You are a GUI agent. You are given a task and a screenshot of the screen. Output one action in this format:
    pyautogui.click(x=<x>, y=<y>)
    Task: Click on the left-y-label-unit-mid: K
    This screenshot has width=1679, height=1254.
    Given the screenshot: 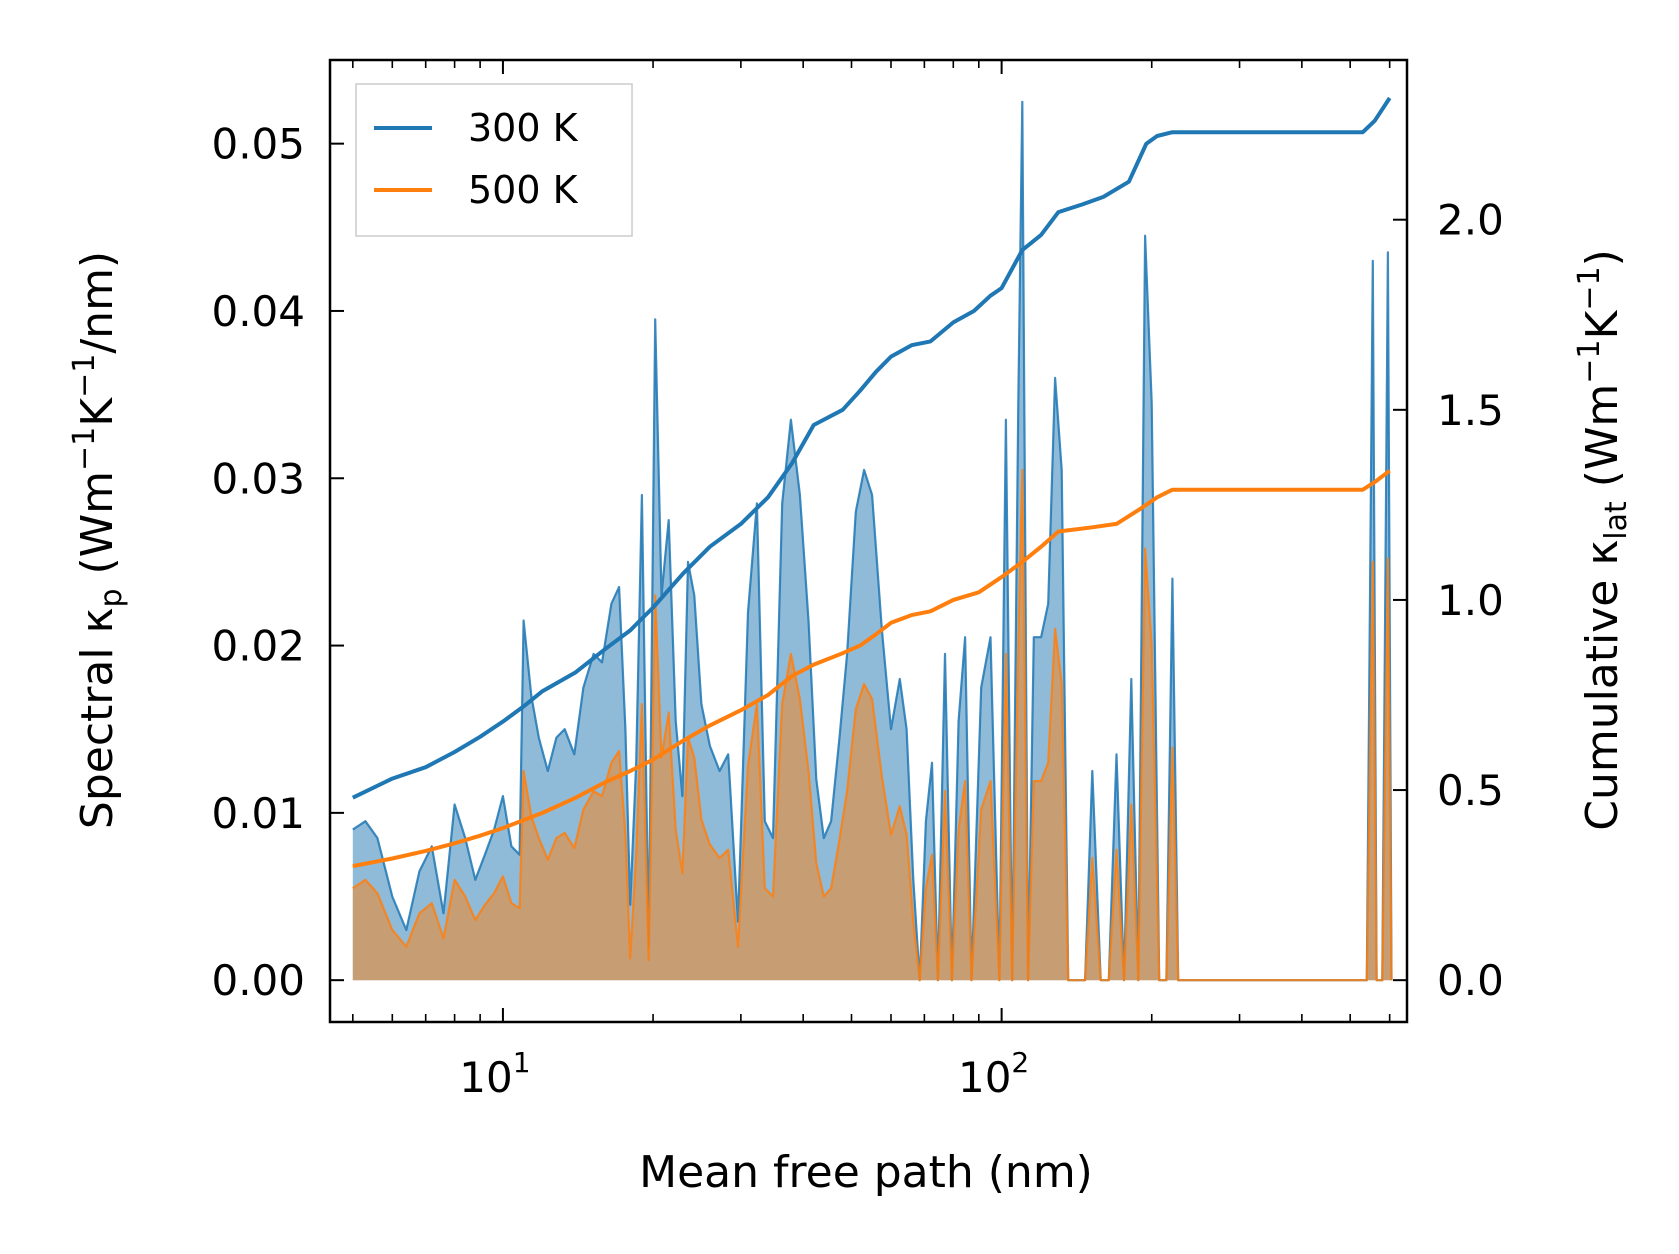 What is the action you would take?
    pyautogui.click(x=97, y=412)
    